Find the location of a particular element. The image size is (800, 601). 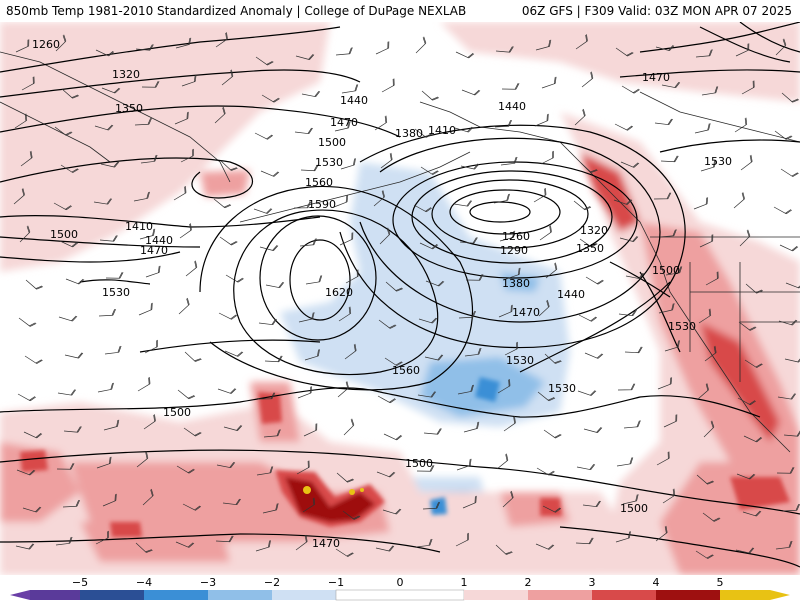

contour-label: 1290 is located at coordinates (514, 250).